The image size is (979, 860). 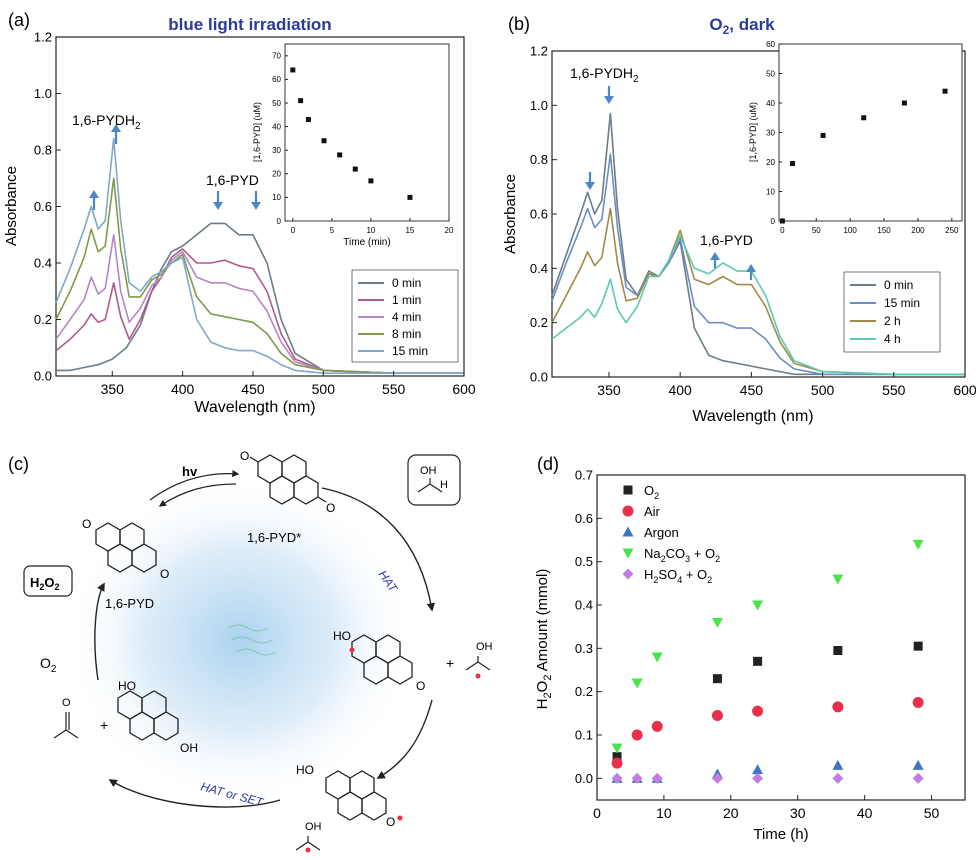 I want to click on pyd-star-o-bottom: O, so click(x=330, y=508).